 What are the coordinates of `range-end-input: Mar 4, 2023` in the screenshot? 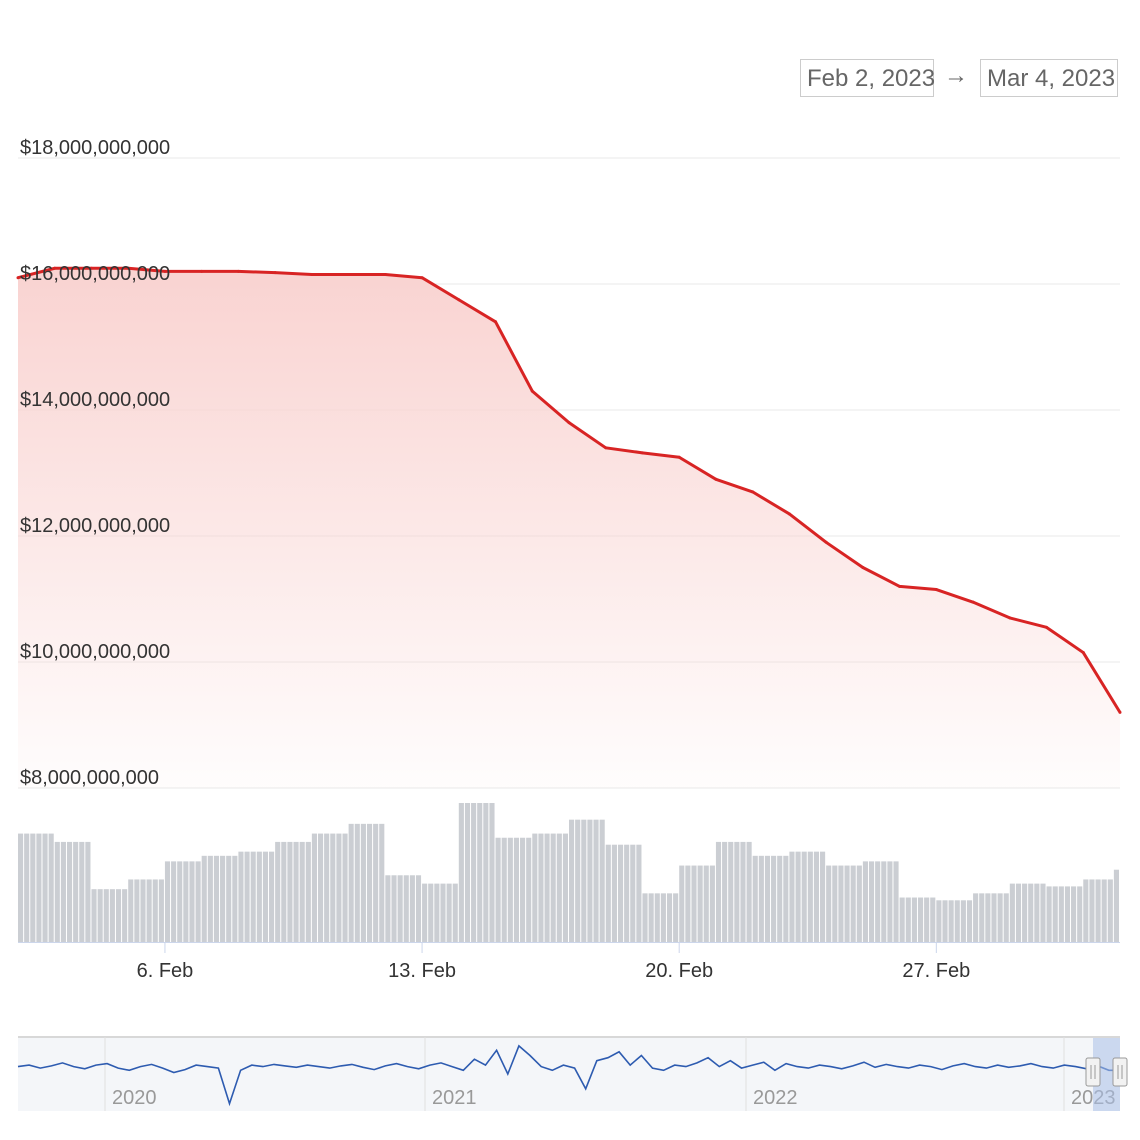 It's located at (1049, 78).